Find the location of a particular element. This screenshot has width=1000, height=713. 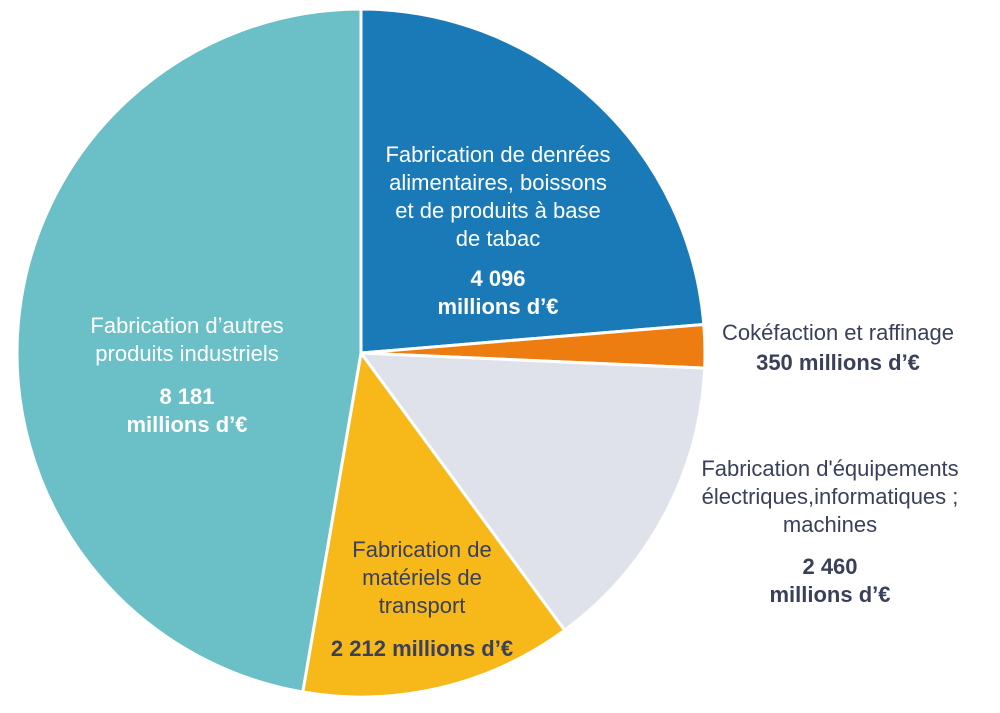

slice-name-line: machines is located at coordinates (830, 524).